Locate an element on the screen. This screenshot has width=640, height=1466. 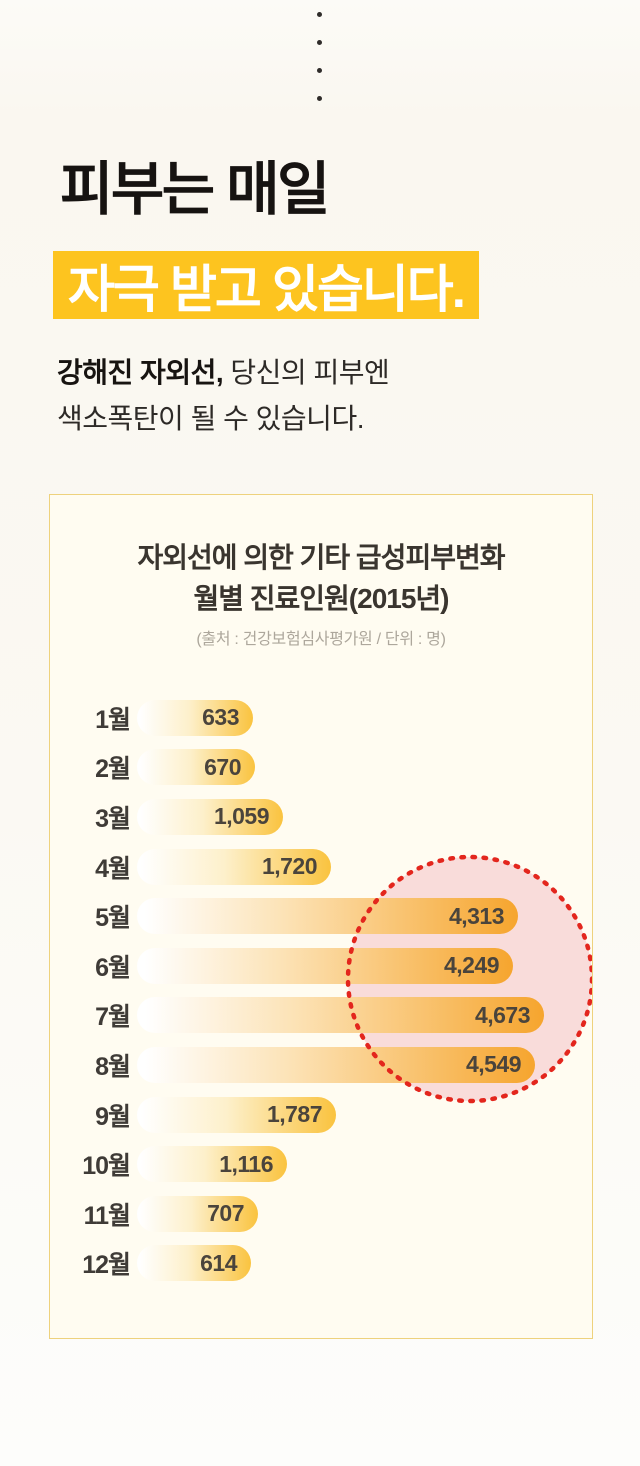
bar: 707 is located at coordinates (197, 1213).